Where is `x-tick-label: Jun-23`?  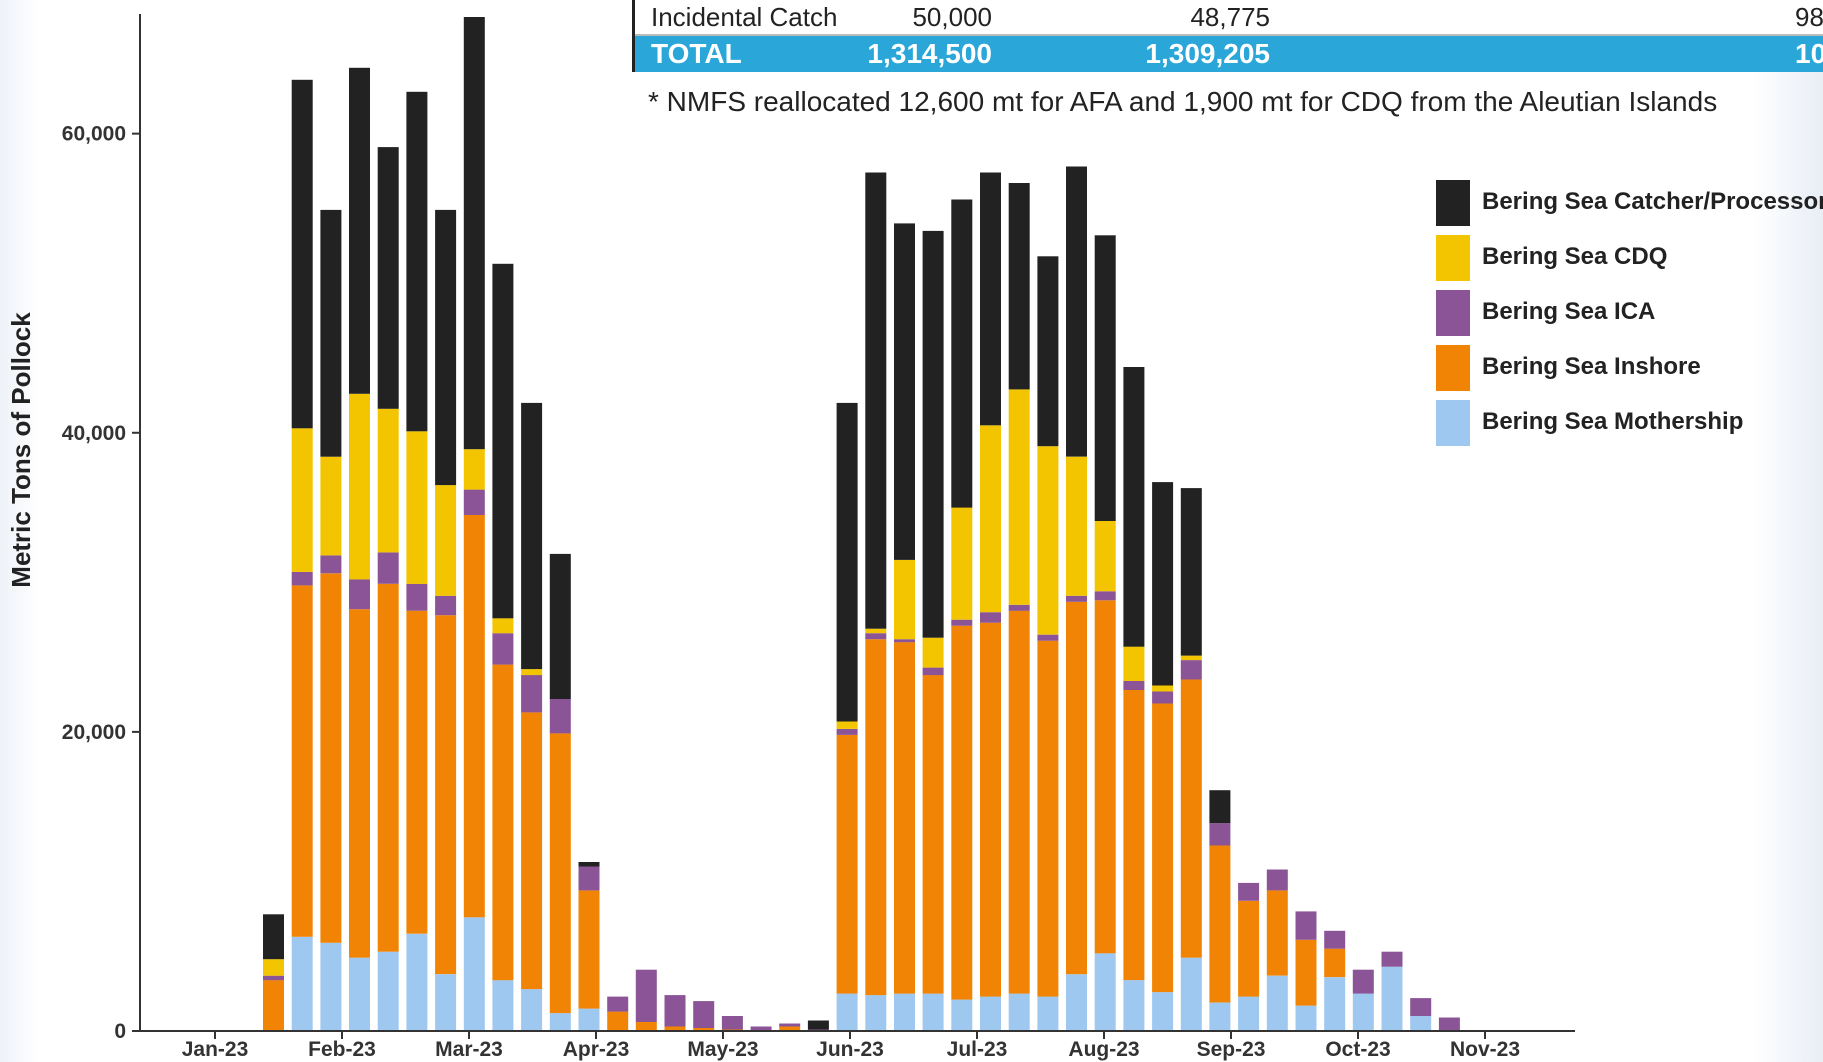
x-tick-label: Jun-23 is located at coordinates (850, 1049).